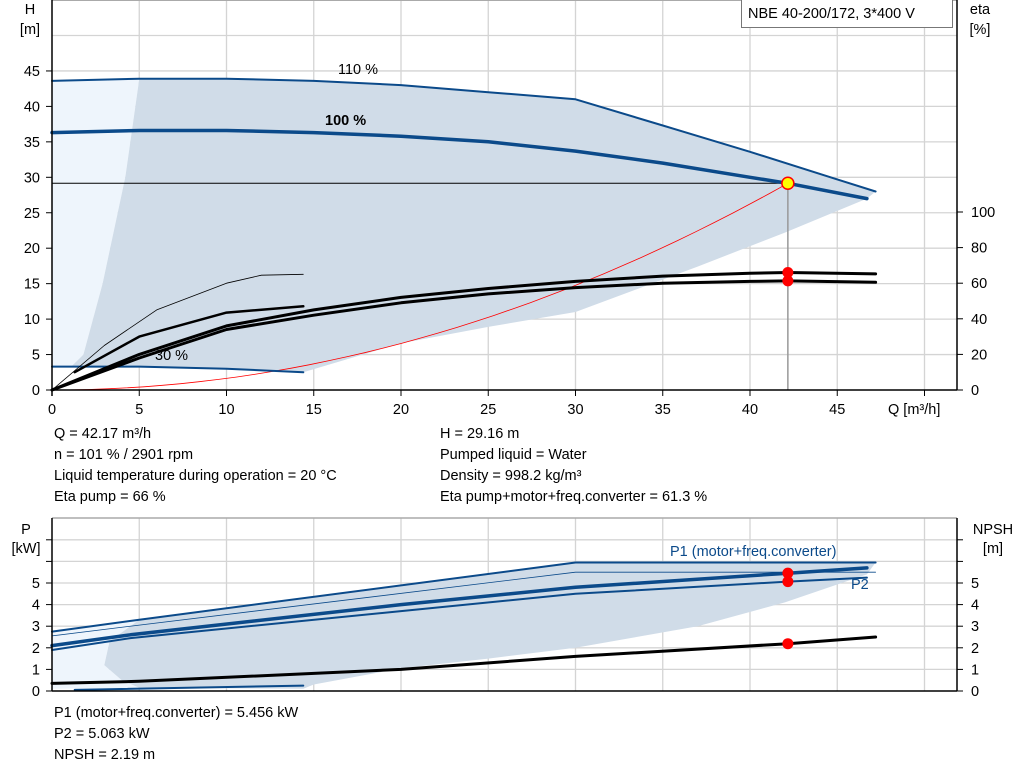  Describe the element at coordinates (750, 410) in the screenshot. I see `x-tick-label: 40` at that location.